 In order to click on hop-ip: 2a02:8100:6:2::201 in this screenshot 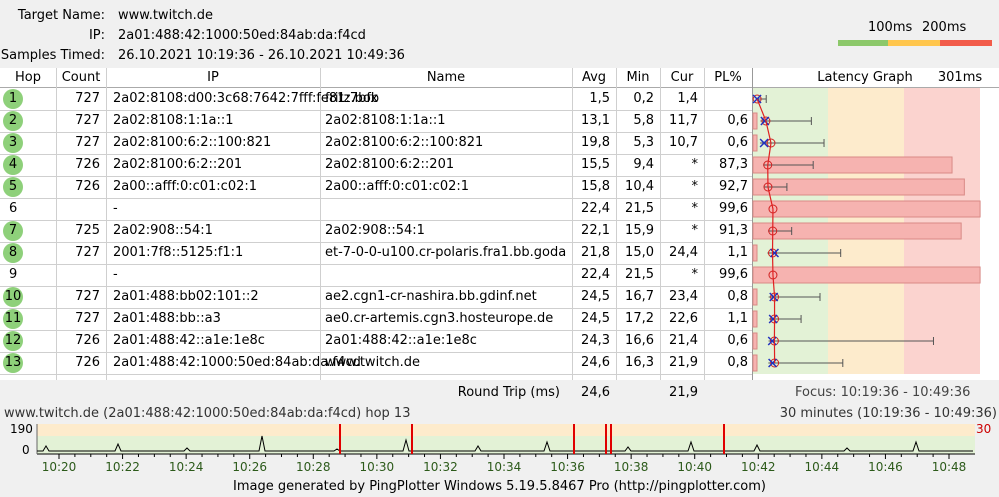, I will do `click(178, 164)`.